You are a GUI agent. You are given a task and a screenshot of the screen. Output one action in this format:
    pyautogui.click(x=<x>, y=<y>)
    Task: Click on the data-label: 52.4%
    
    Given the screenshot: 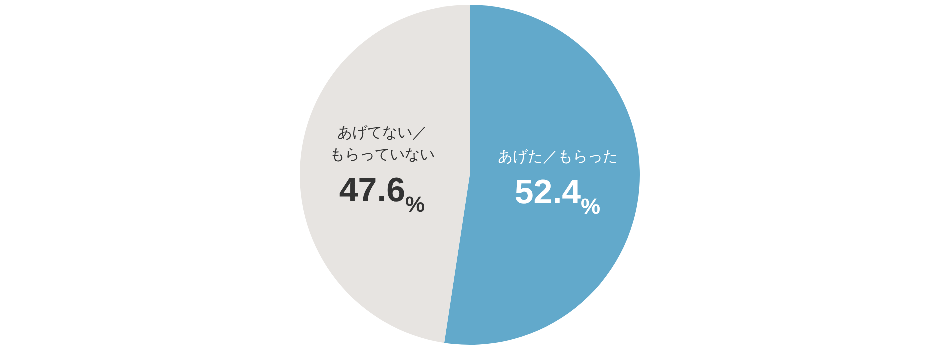 What is the action you would take?
    pyautogui.click(x=557, y=197)
    